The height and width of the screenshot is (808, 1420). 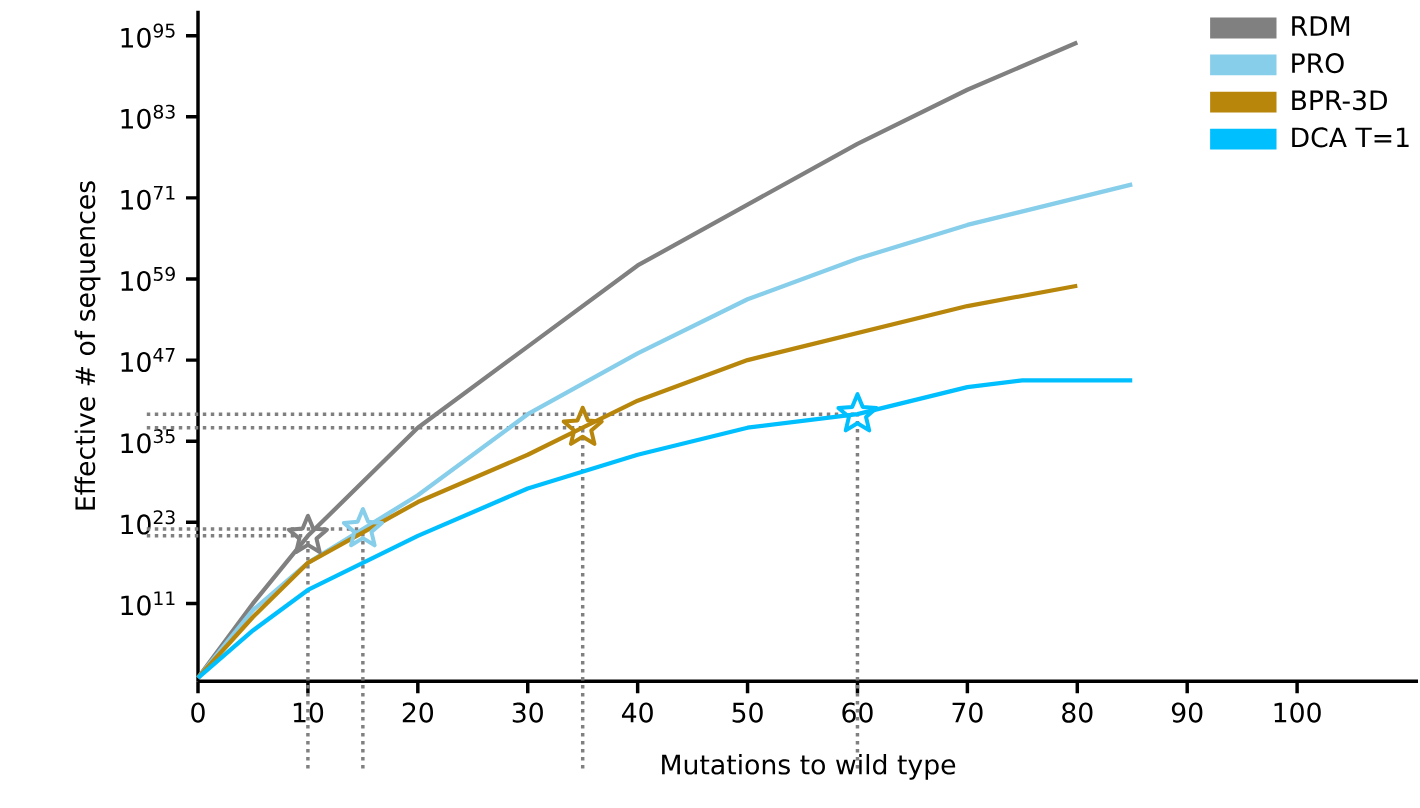 What do you see at coordinates (809, 766) in the screenshot?
I see `x-axis-title: Mutations to wild type` at bounding box center [809, 766].